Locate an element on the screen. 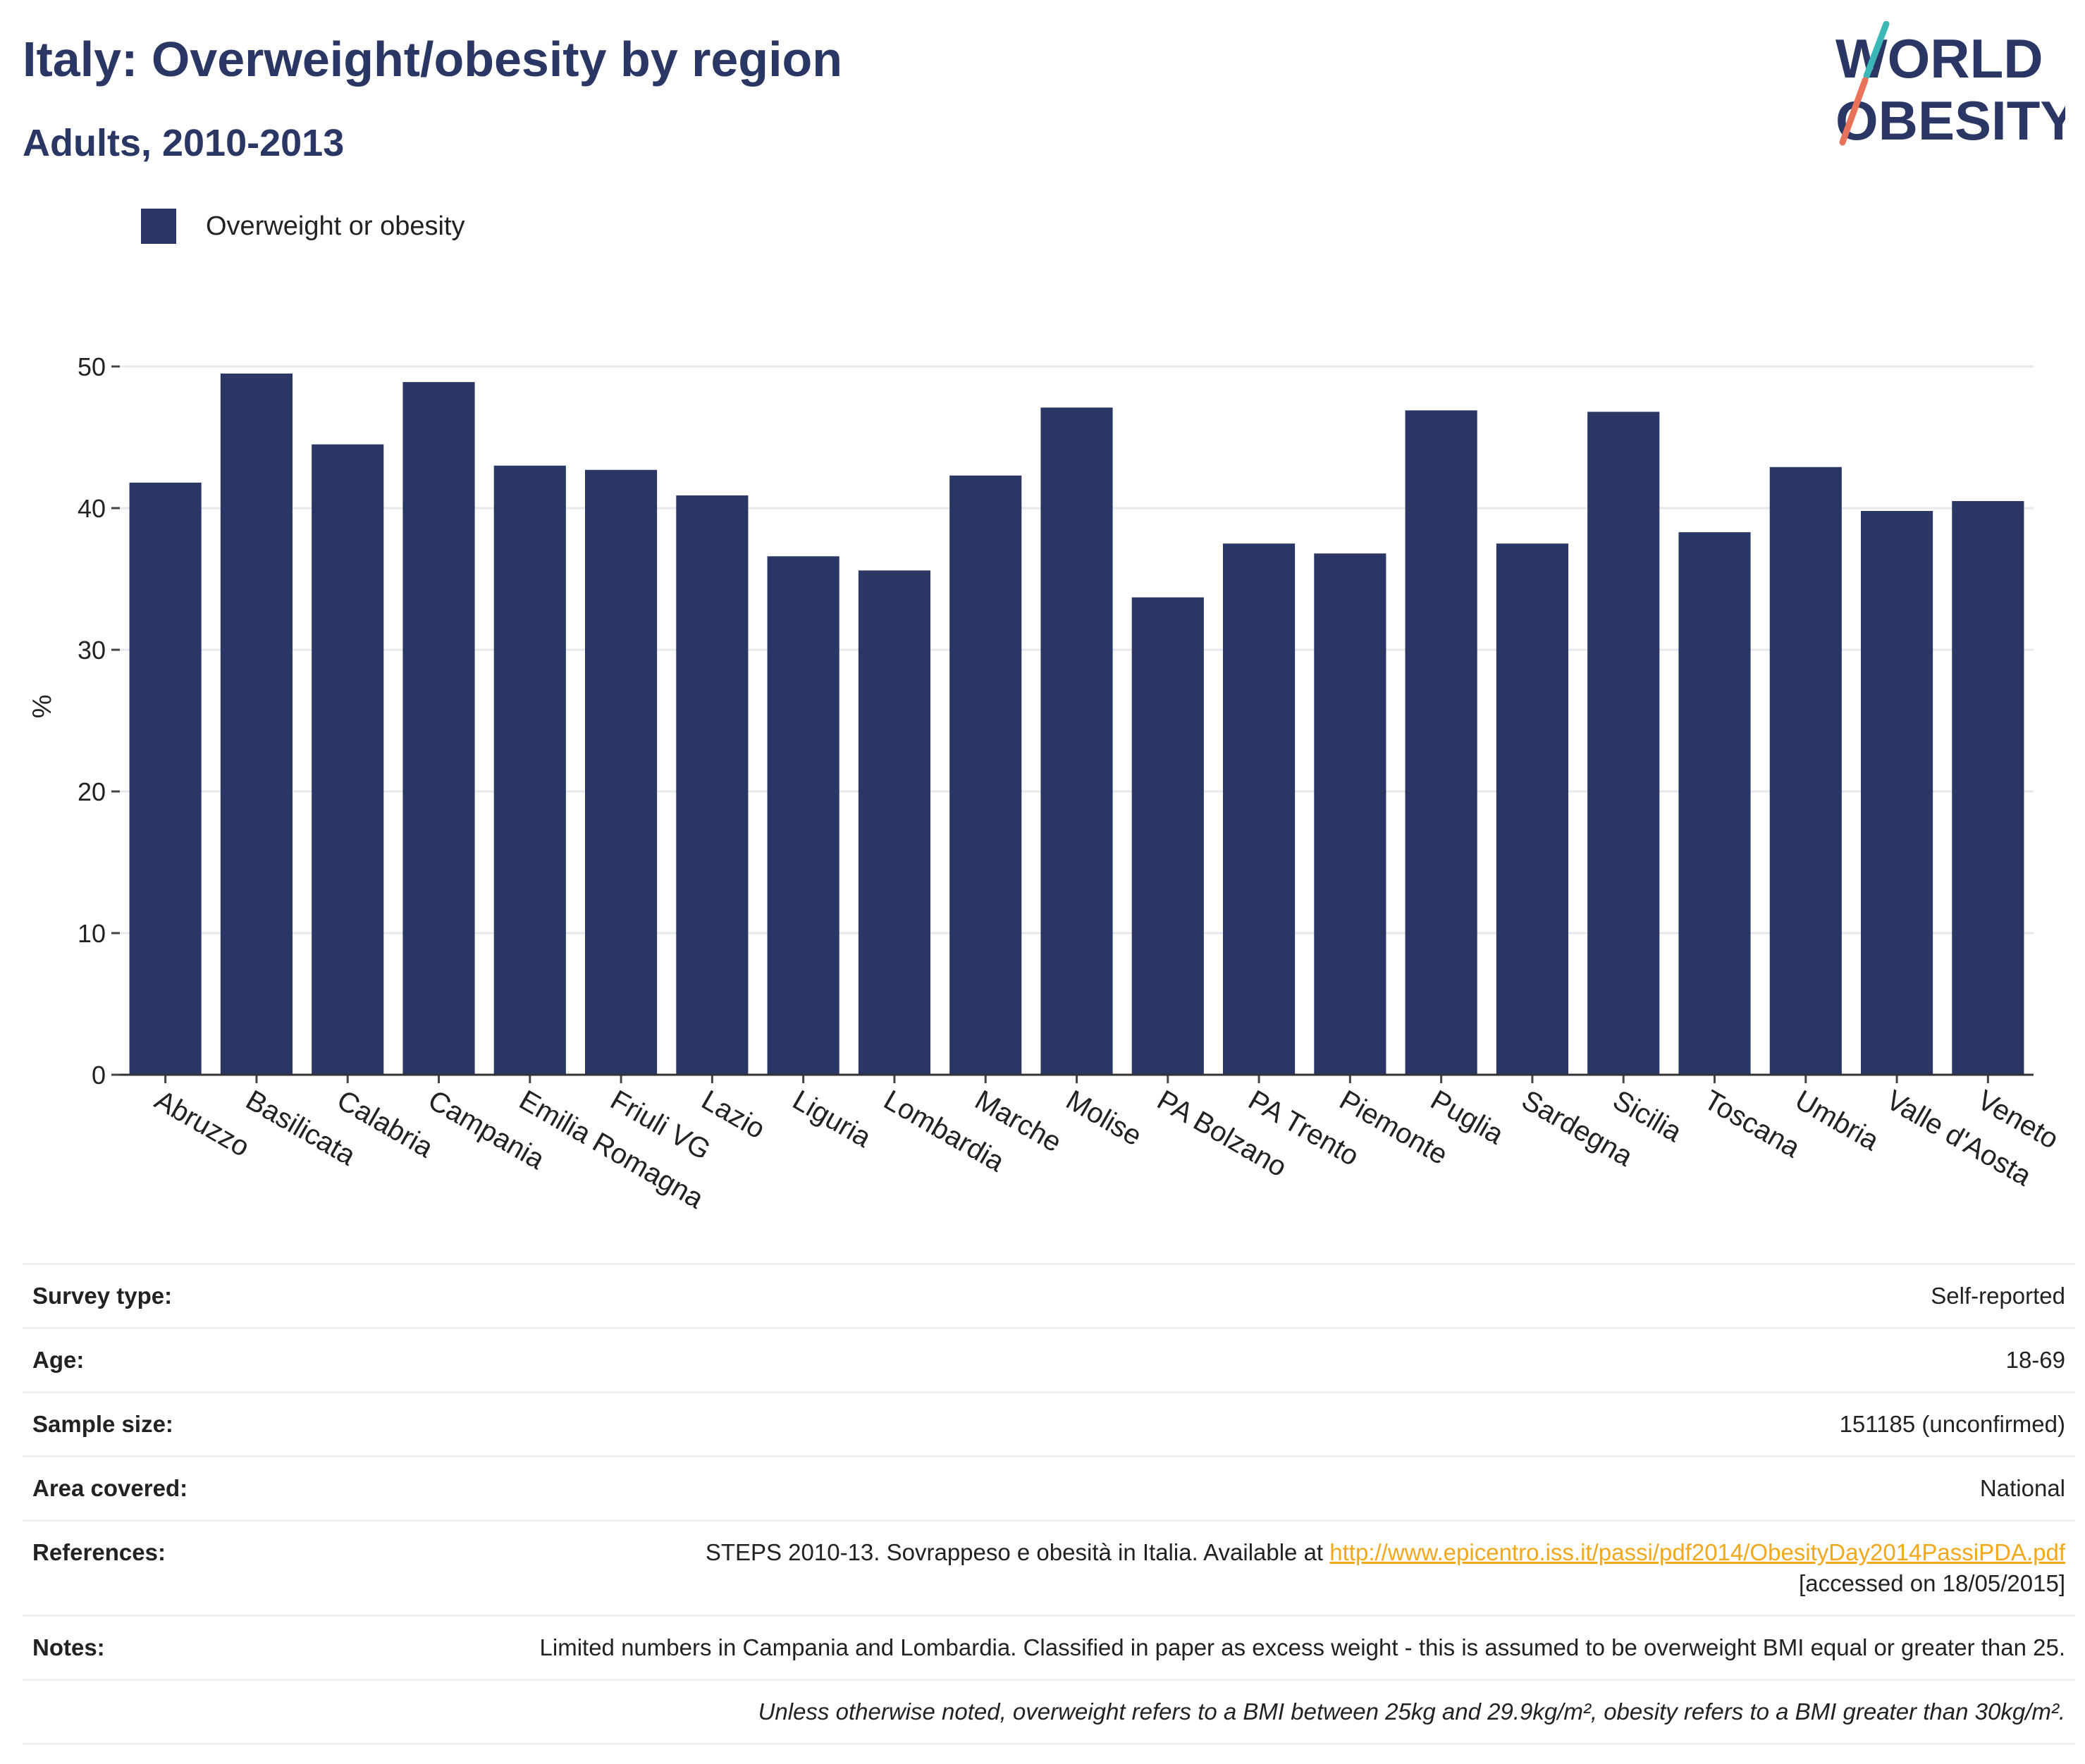  survey-type-label: Survey type: is located at coordinates (102, 1296).